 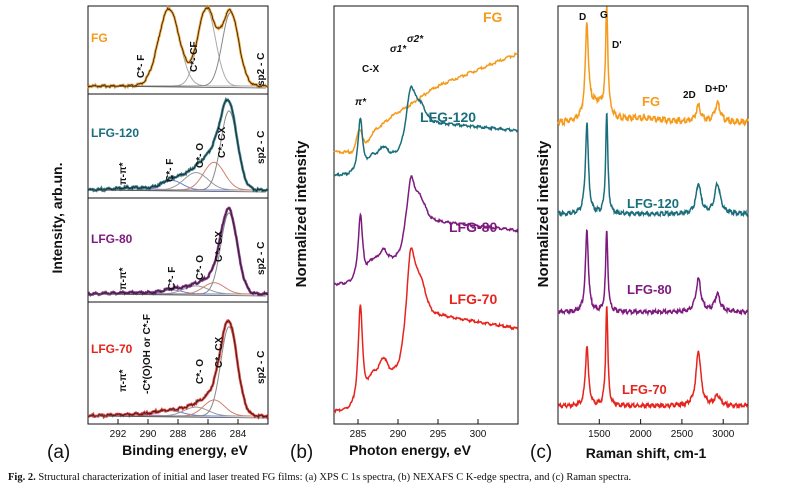 I want to click on panel-a-letter: (a), so click(x=58, y=452).